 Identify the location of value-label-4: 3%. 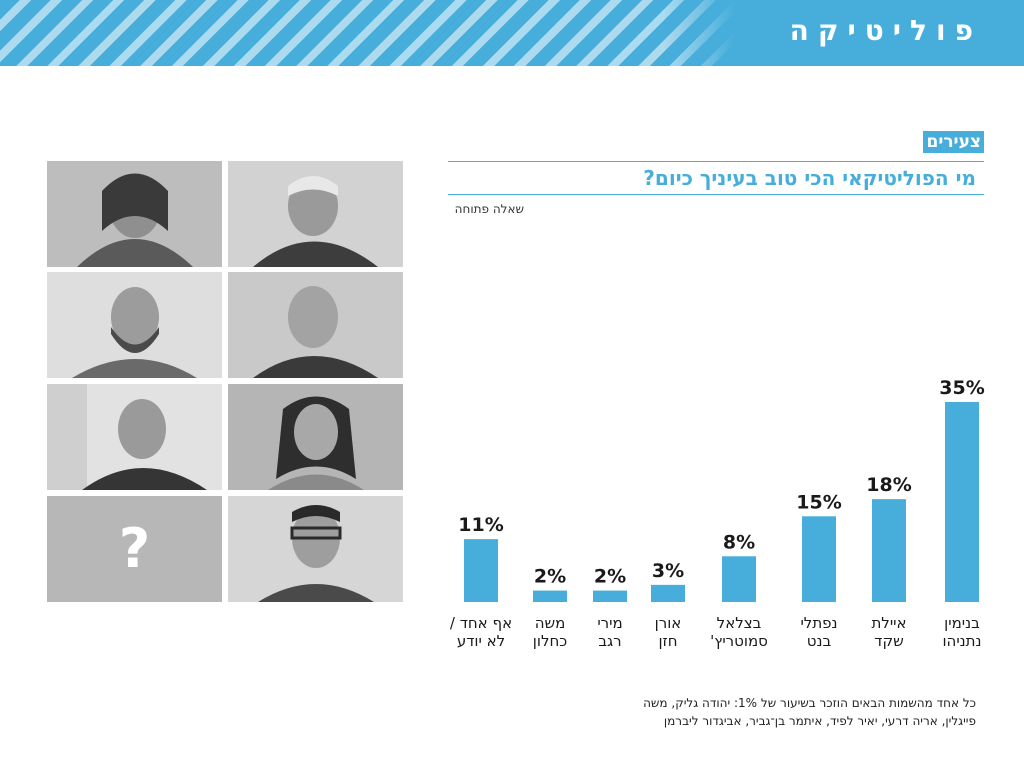
(668, 571).